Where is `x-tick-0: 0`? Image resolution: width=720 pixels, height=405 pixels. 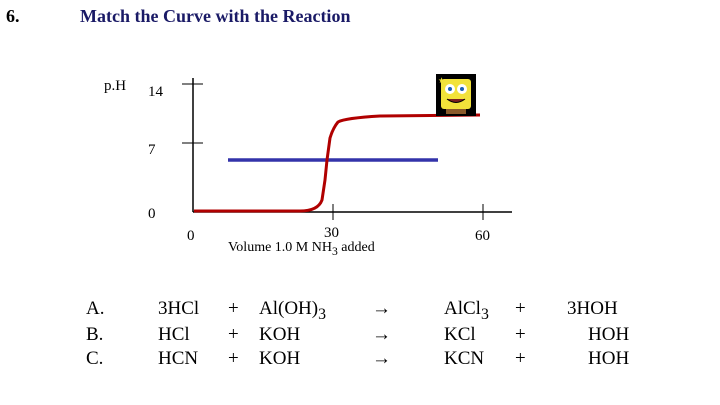
x-tick-0: 0 is located at coordinates (191, 236).